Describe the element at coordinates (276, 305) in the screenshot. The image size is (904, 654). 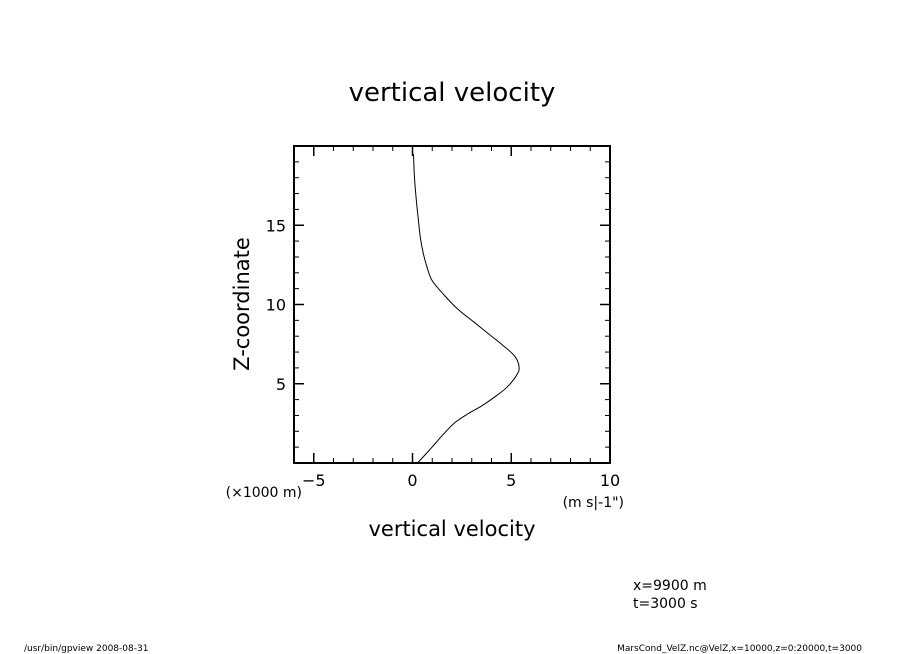
I see `y-tick-label: 10` at that location.